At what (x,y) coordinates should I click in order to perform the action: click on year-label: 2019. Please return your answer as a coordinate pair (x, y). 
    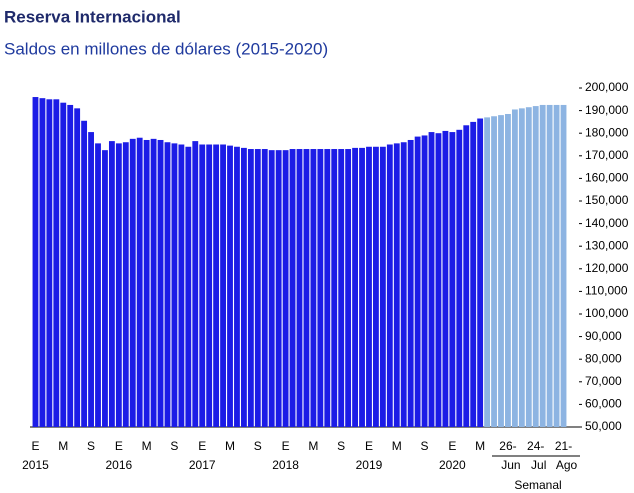
    Looking at the image, I should click on (369, 465).